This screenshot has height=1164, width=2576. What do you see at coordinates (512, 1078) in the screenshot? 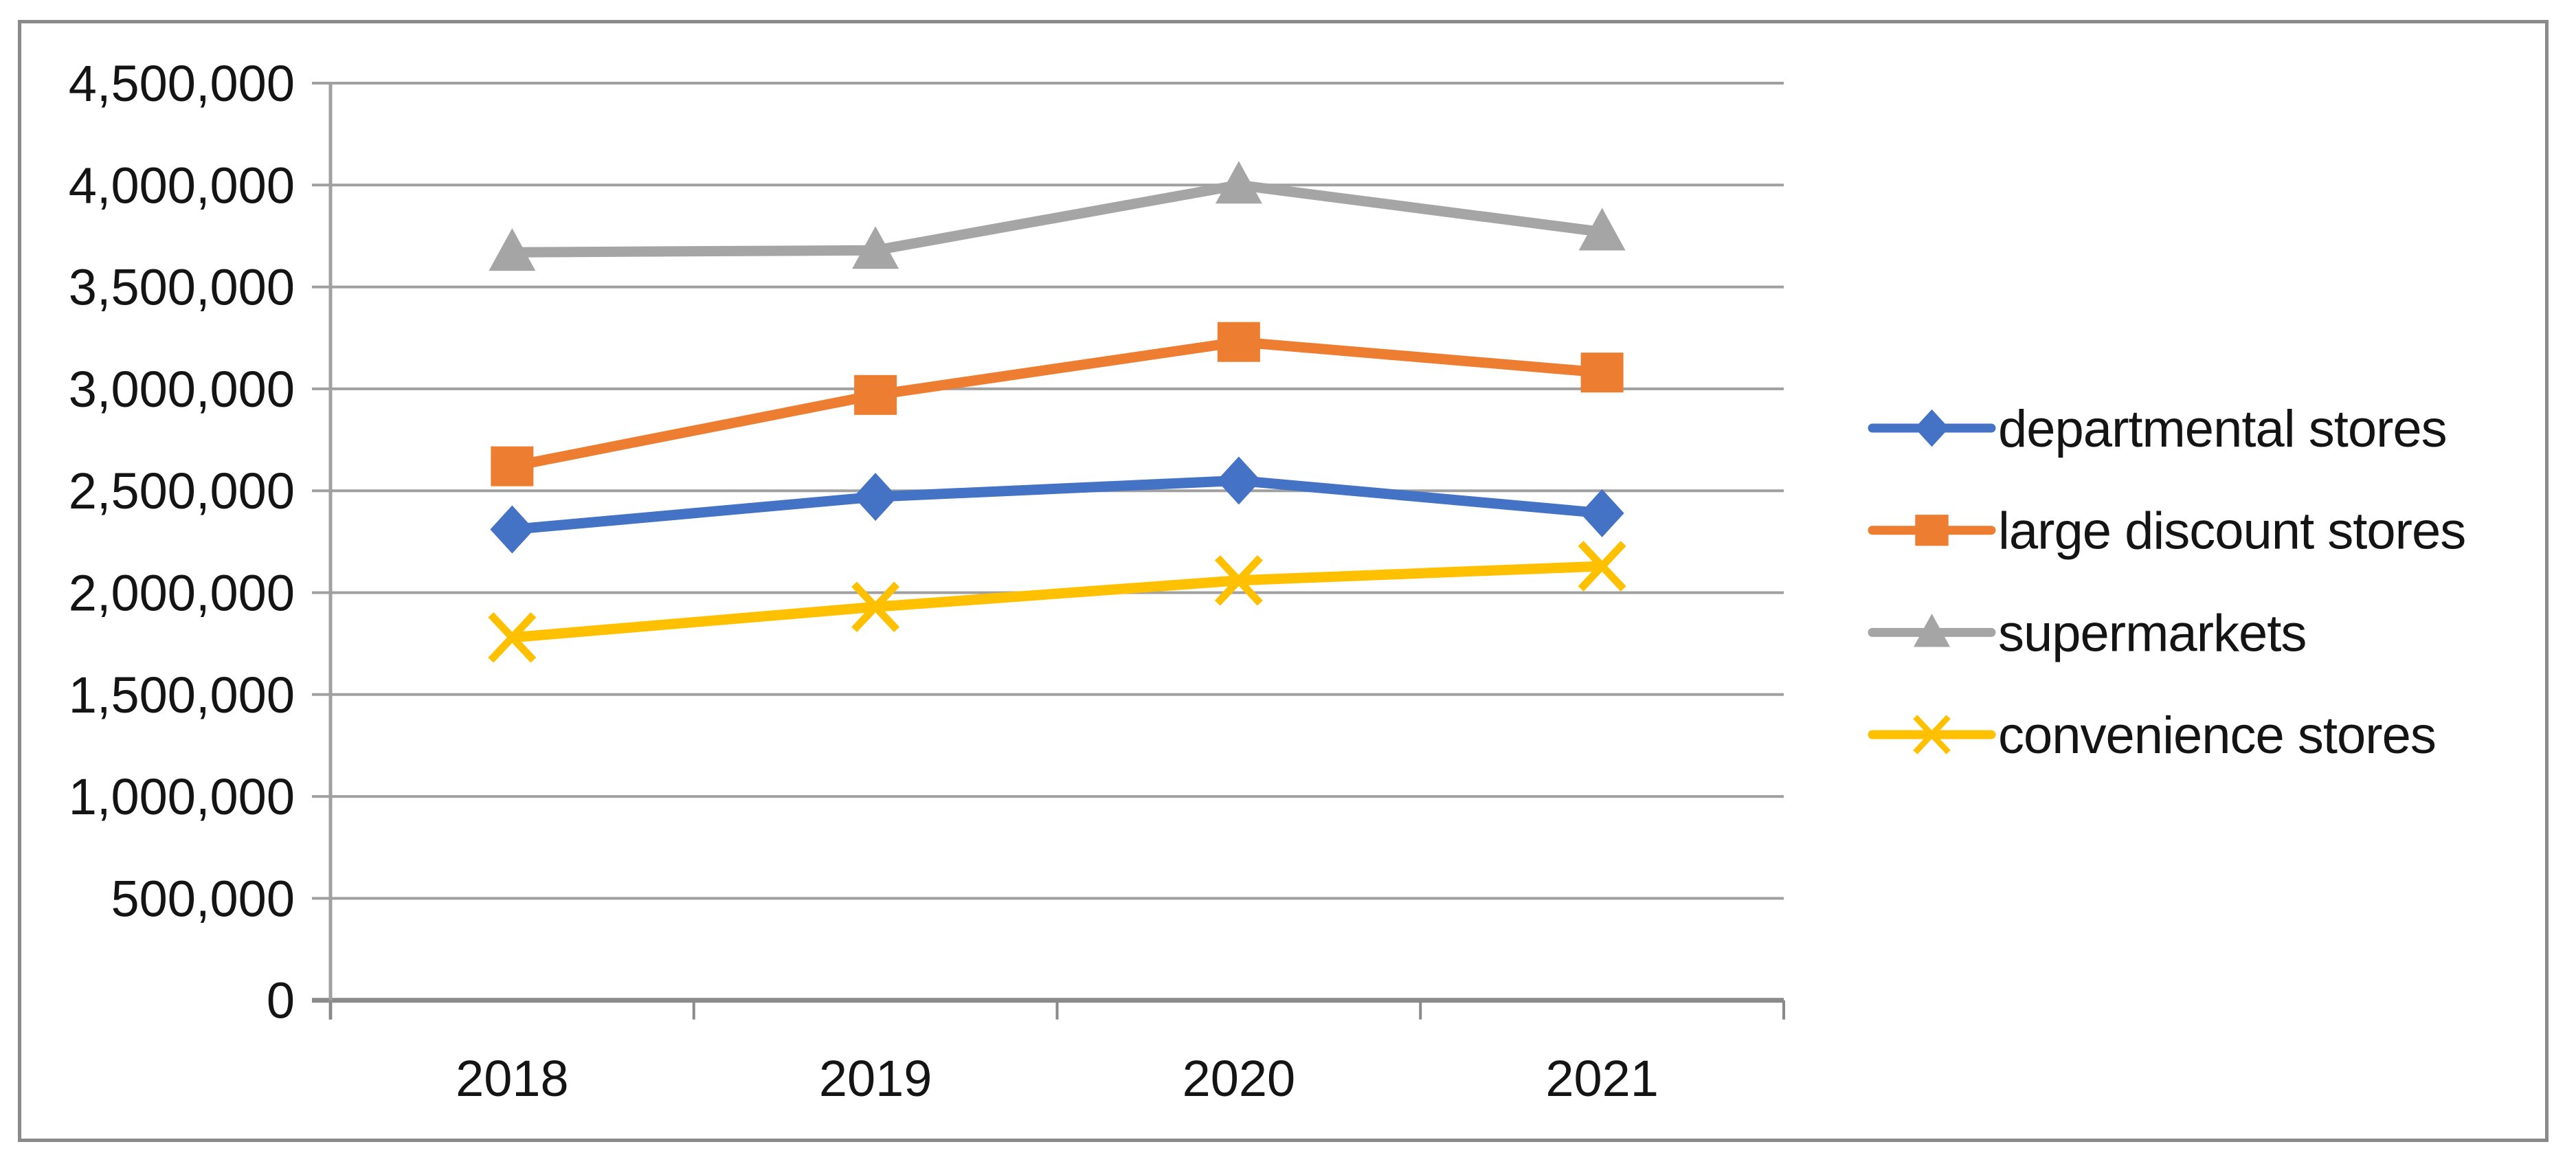
I see `x-axis-category-label: 2018` at bounding box center [512, 1078].